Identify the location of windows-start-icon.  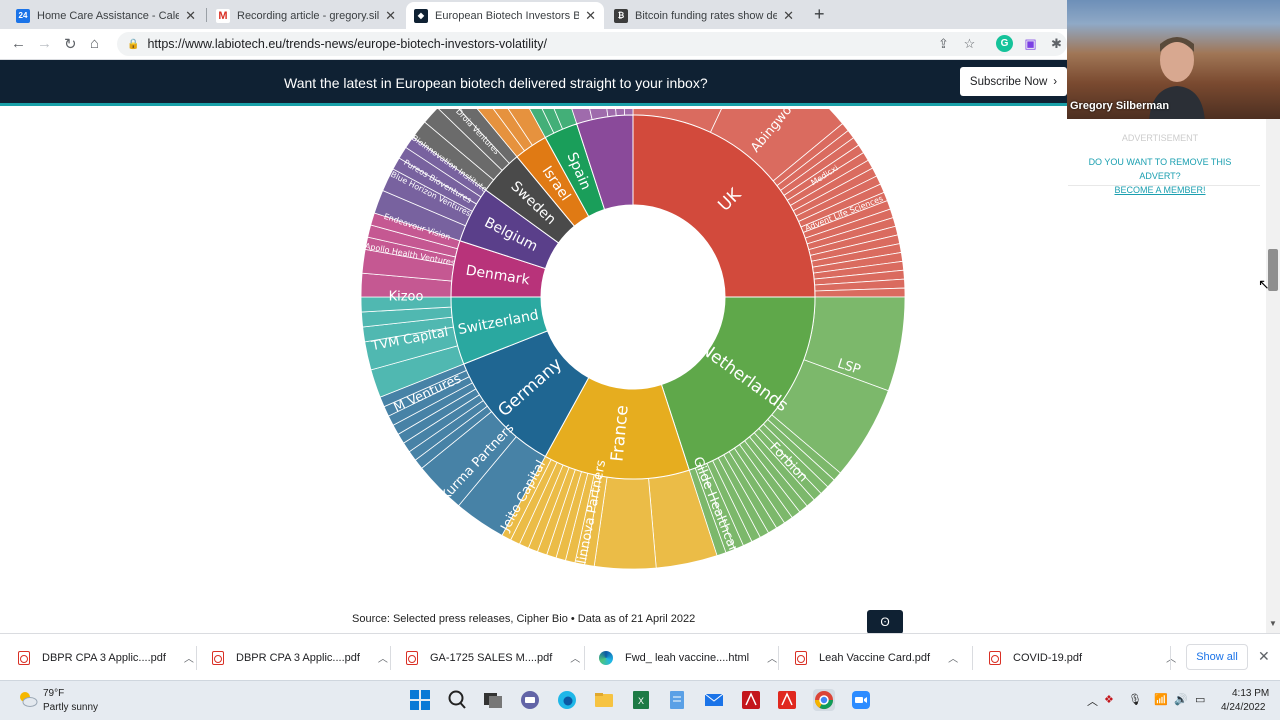
(420, 700).